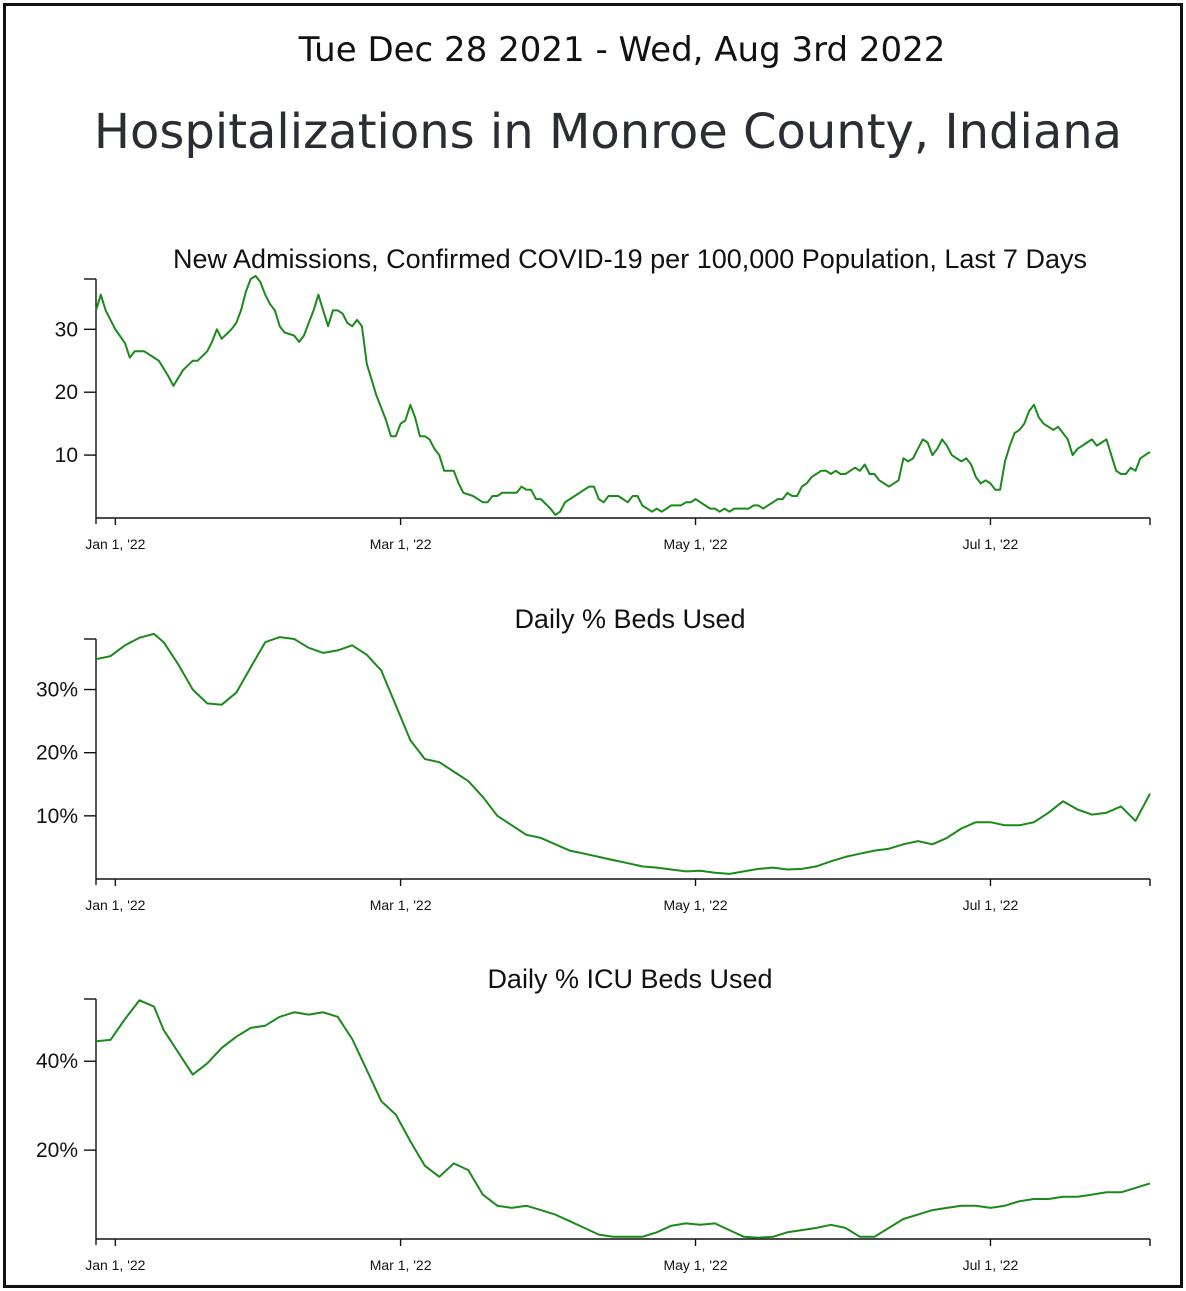 The height and width of the screenshot is (1291, 1186). What do you see at coordinates (991, 544) in the screenshot?
I see `chart-1-x-tick-label: Jul 1, '22` at bounding box center [991, 544].